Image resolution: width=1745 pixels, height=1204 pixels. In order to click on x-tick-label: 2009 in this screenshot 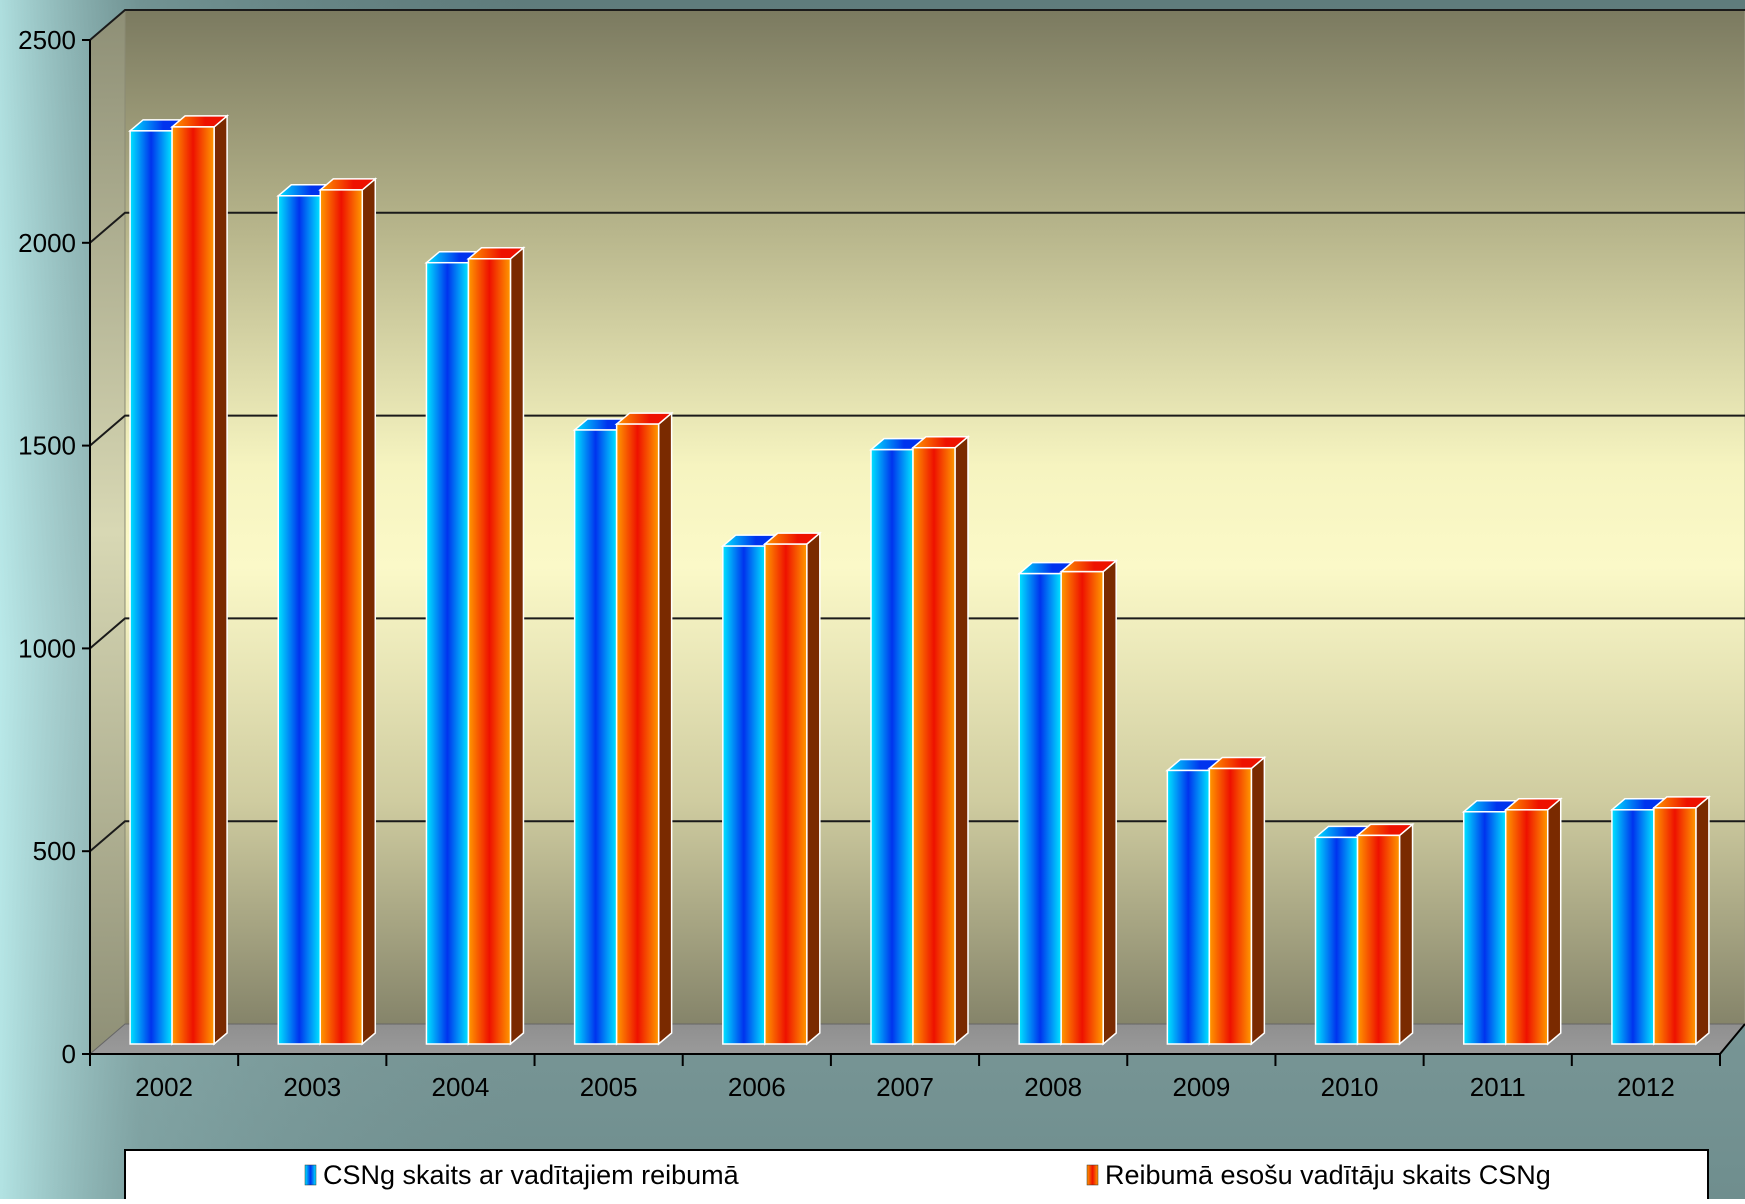, I will do `click(1201, 1087)`.